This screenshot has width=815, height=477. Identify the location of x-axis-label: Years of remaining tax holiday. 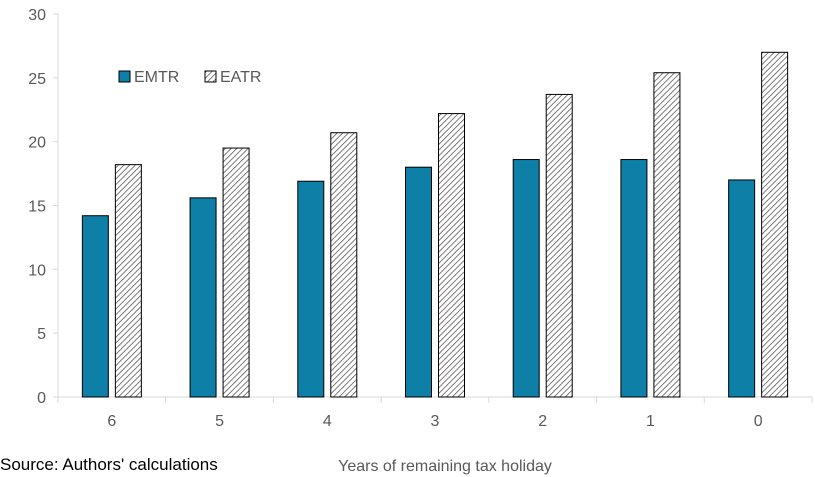
(445, 466).